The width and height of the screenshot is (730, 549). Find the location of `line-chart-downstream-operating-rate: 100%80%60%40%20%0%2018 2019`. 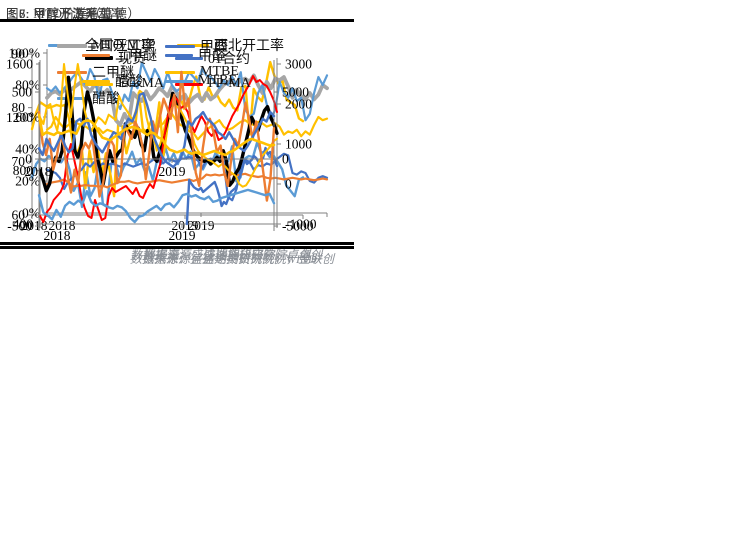

line-chart-downstream-operating-rate: 100%80%60%40%20%0%2018 2019 is located at coordinates (169, 139).